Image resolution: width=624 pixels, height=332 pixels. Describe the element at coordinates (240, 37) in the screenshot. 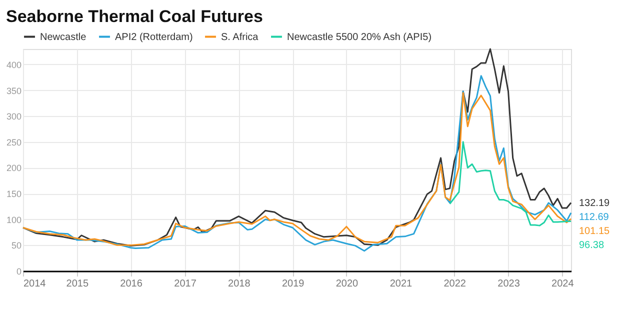

I see `legend-label: S. Africa` at that location.